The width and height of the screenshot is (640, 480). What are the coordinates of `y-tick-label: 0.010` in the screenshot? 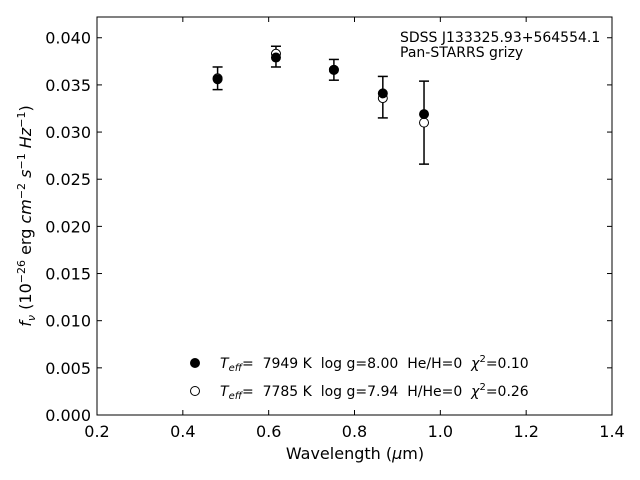 It's located at (68, 321).